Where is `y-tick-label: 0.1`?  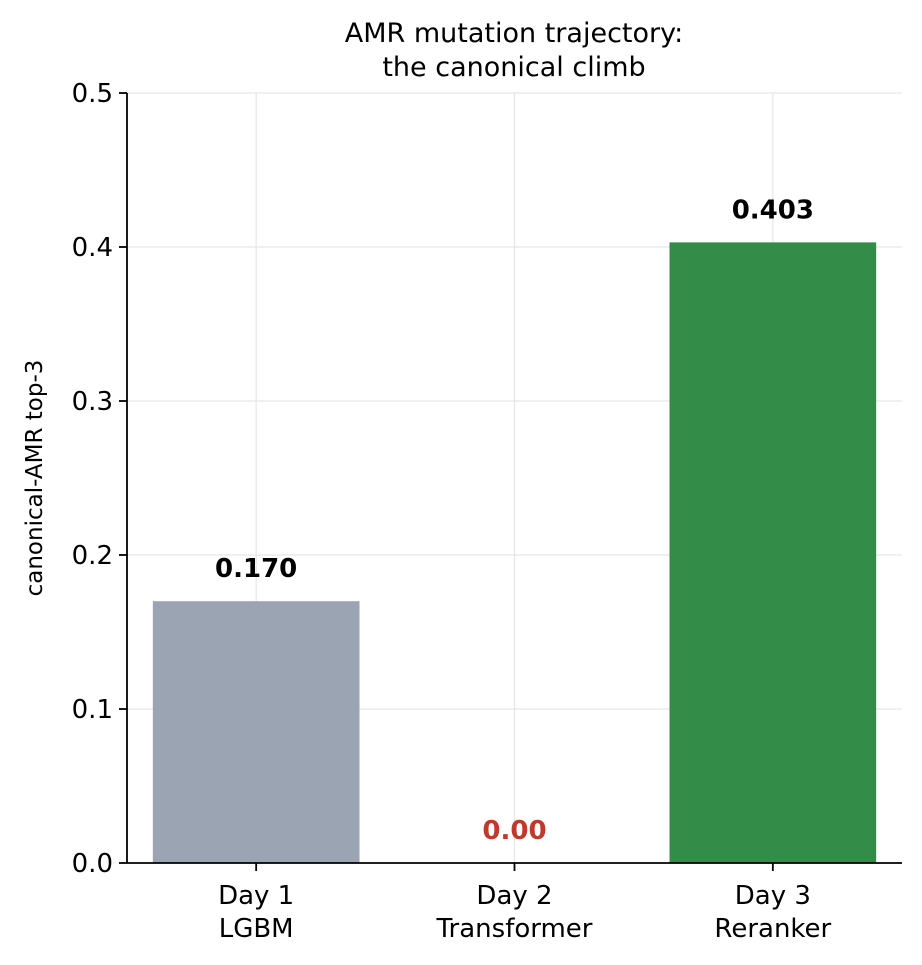 y-tick-label: 0.1 is located at coordinates (92, 710).